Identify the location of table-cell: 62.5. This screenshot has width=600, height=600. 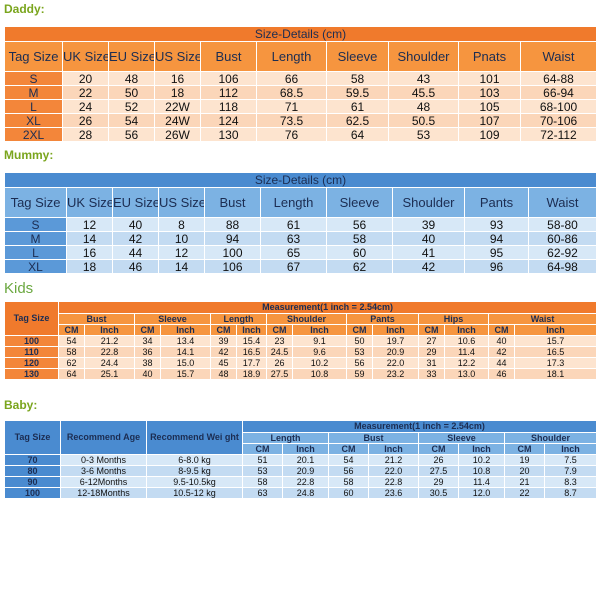
(357, 120).